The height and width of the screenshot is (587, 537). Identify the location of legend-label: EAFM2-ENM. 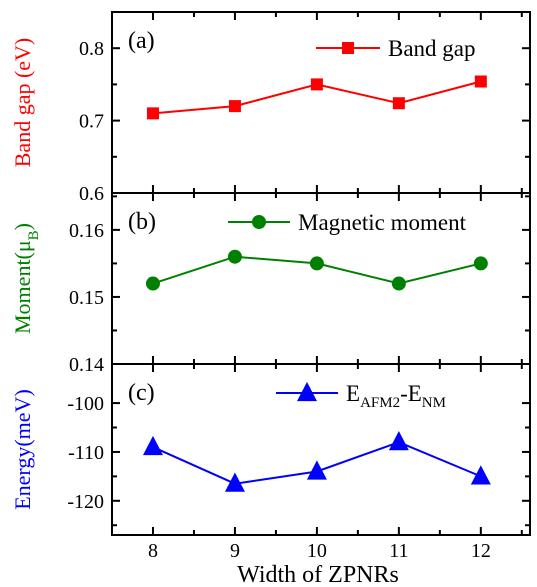
(396, 396).